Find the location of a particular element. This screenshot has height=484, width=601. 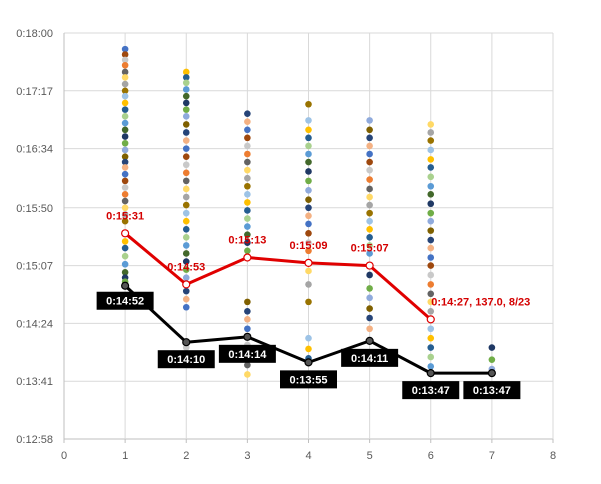

red-series-data-label: 0:15:09 is located at coordinates (309, 246).